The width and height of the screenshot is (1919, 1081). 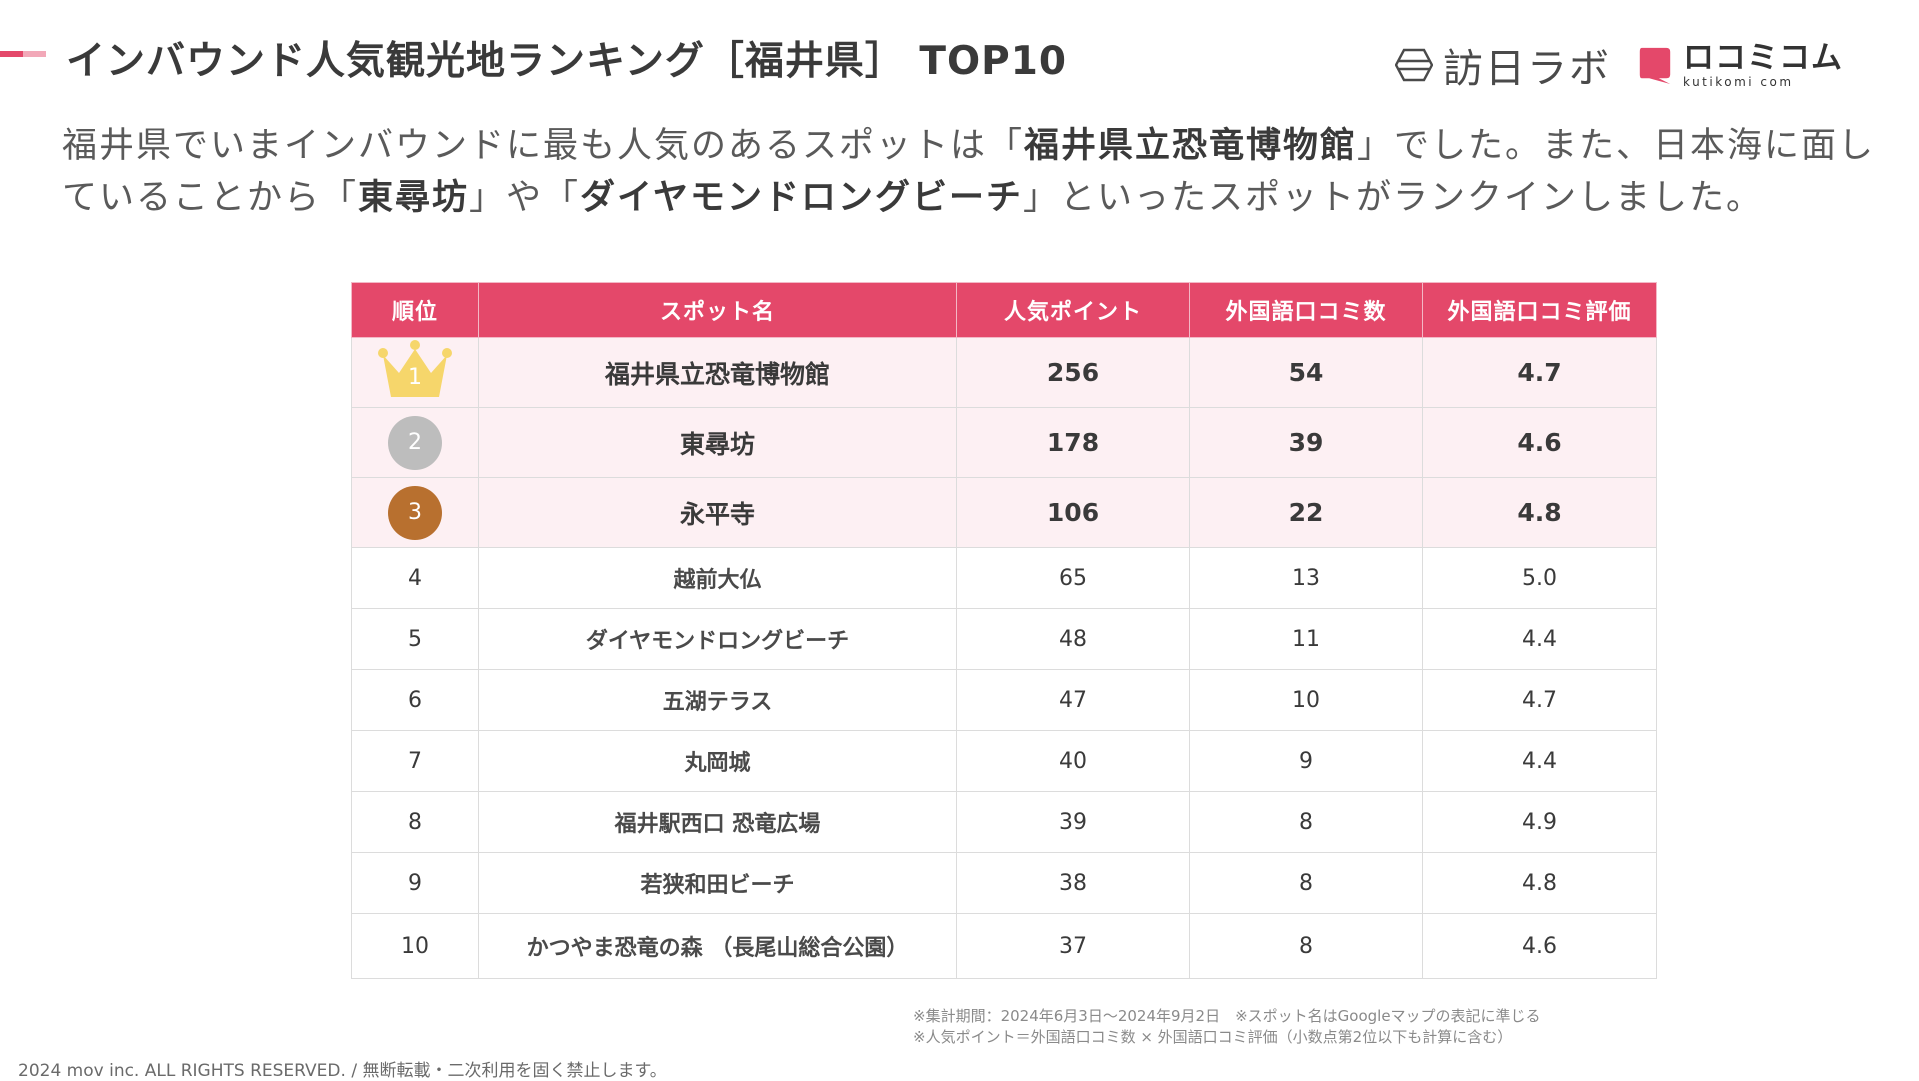 What do you see at coordinates (717, 310) in the screenshot?
I see `header-spot-name: スポット名` at bounding box center [717, 310].